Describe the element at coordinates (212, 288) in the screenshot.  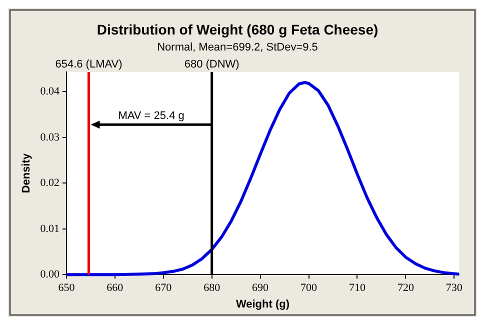
I see `x-tick-label: 680` at that location.